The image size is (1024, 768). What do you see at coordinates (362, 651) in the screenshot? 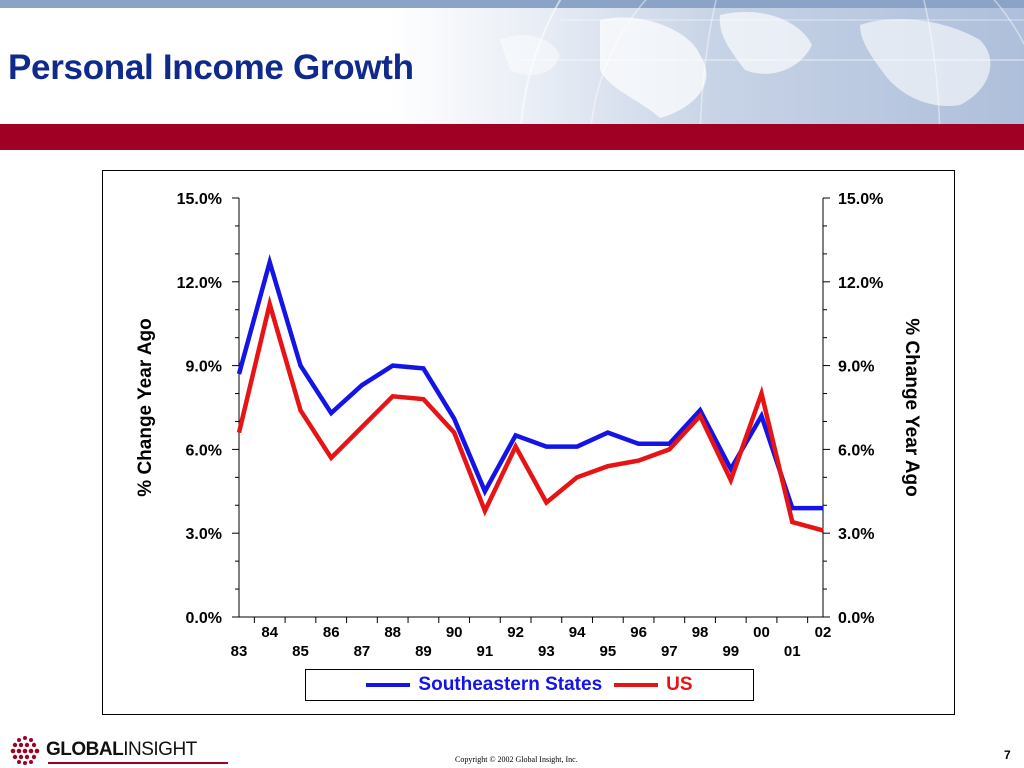
I see `x-tick-label: 87` at bounding box center [362, 651].